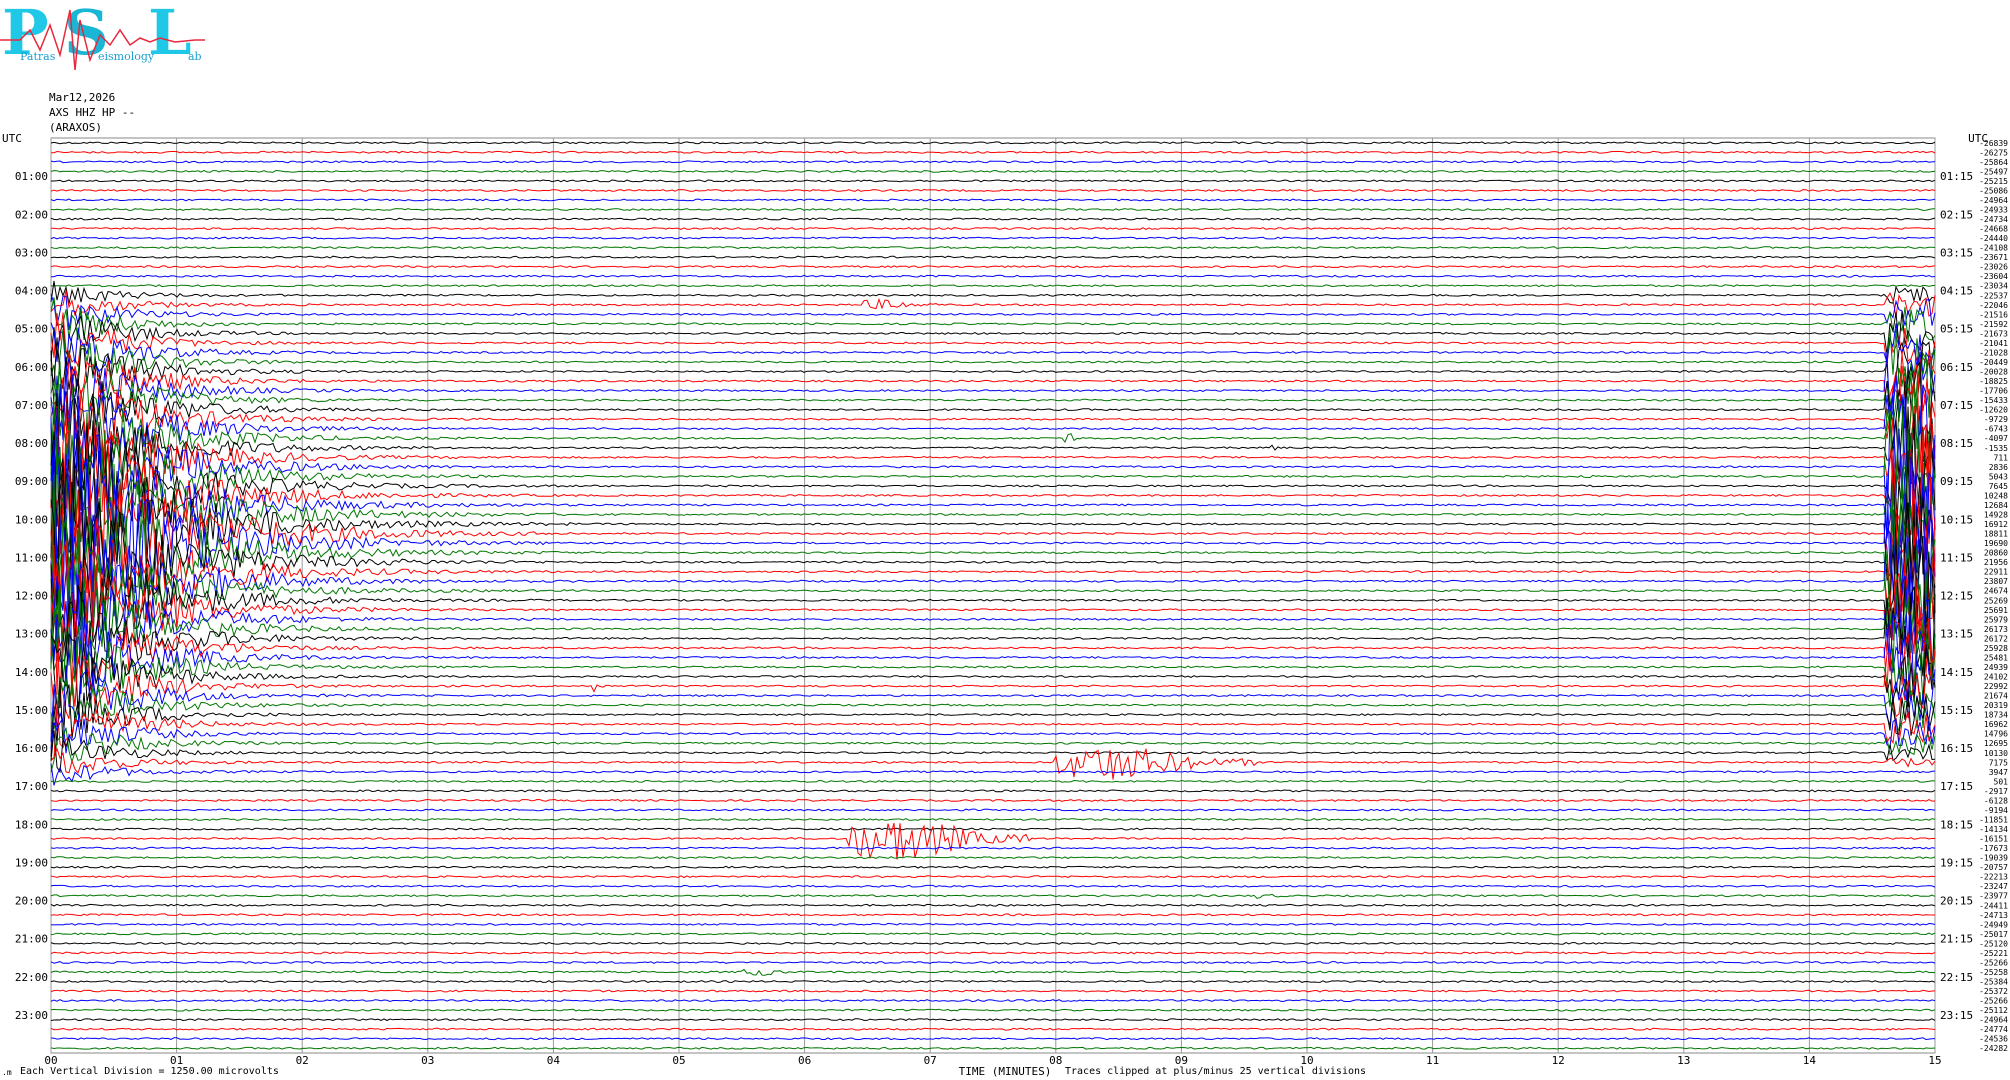 This screenshot has height=1080, width=2010. What do you see at coordinates (31, 596) in the screenshot?
I see `left-time-label: 12:00` at bounding box center [31, 596].